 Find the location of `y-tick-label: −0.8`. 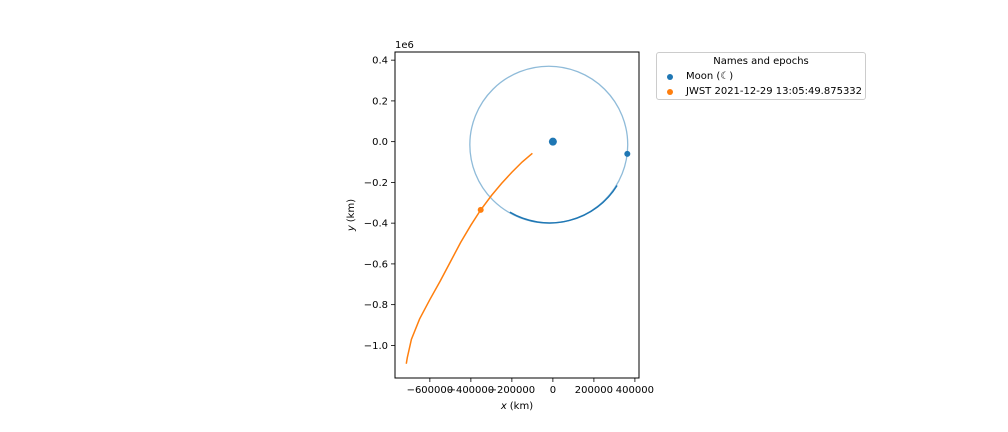

y-tick-label: −0.8 is located at coordinates (376, 305).